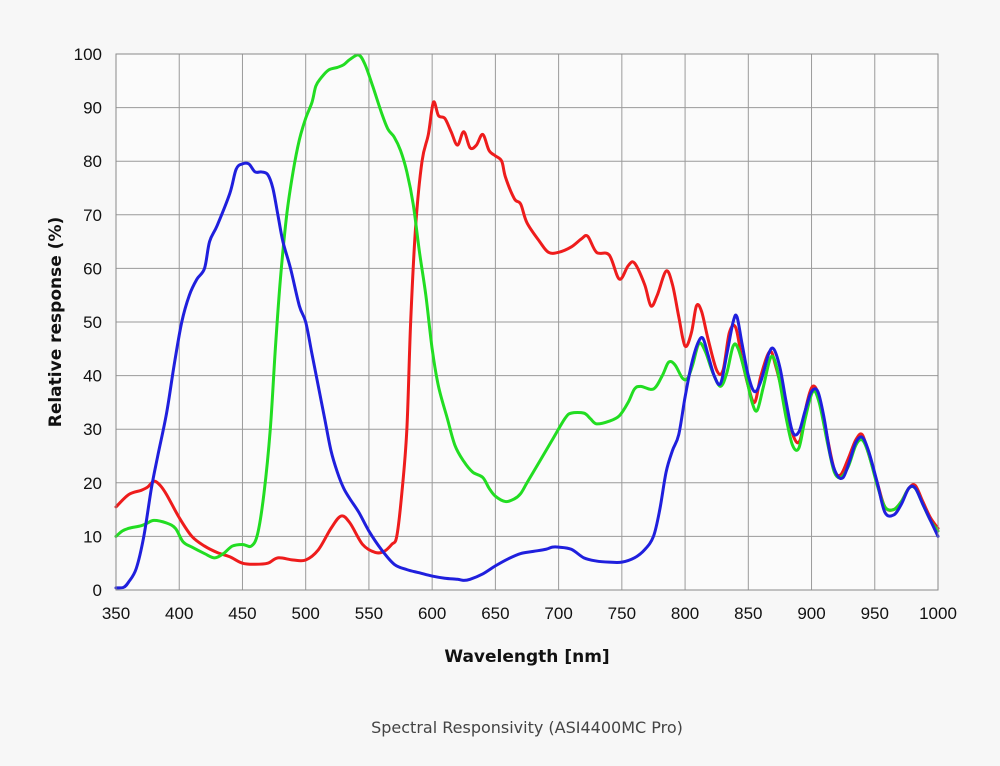 Image resolution: width=1000 pixels, height=766 pixels. What do you see at coordinates (526, 657) in the screenshot?
I see `x-axis-title: Wavelength [nm]` at bounding box center [526, 657].